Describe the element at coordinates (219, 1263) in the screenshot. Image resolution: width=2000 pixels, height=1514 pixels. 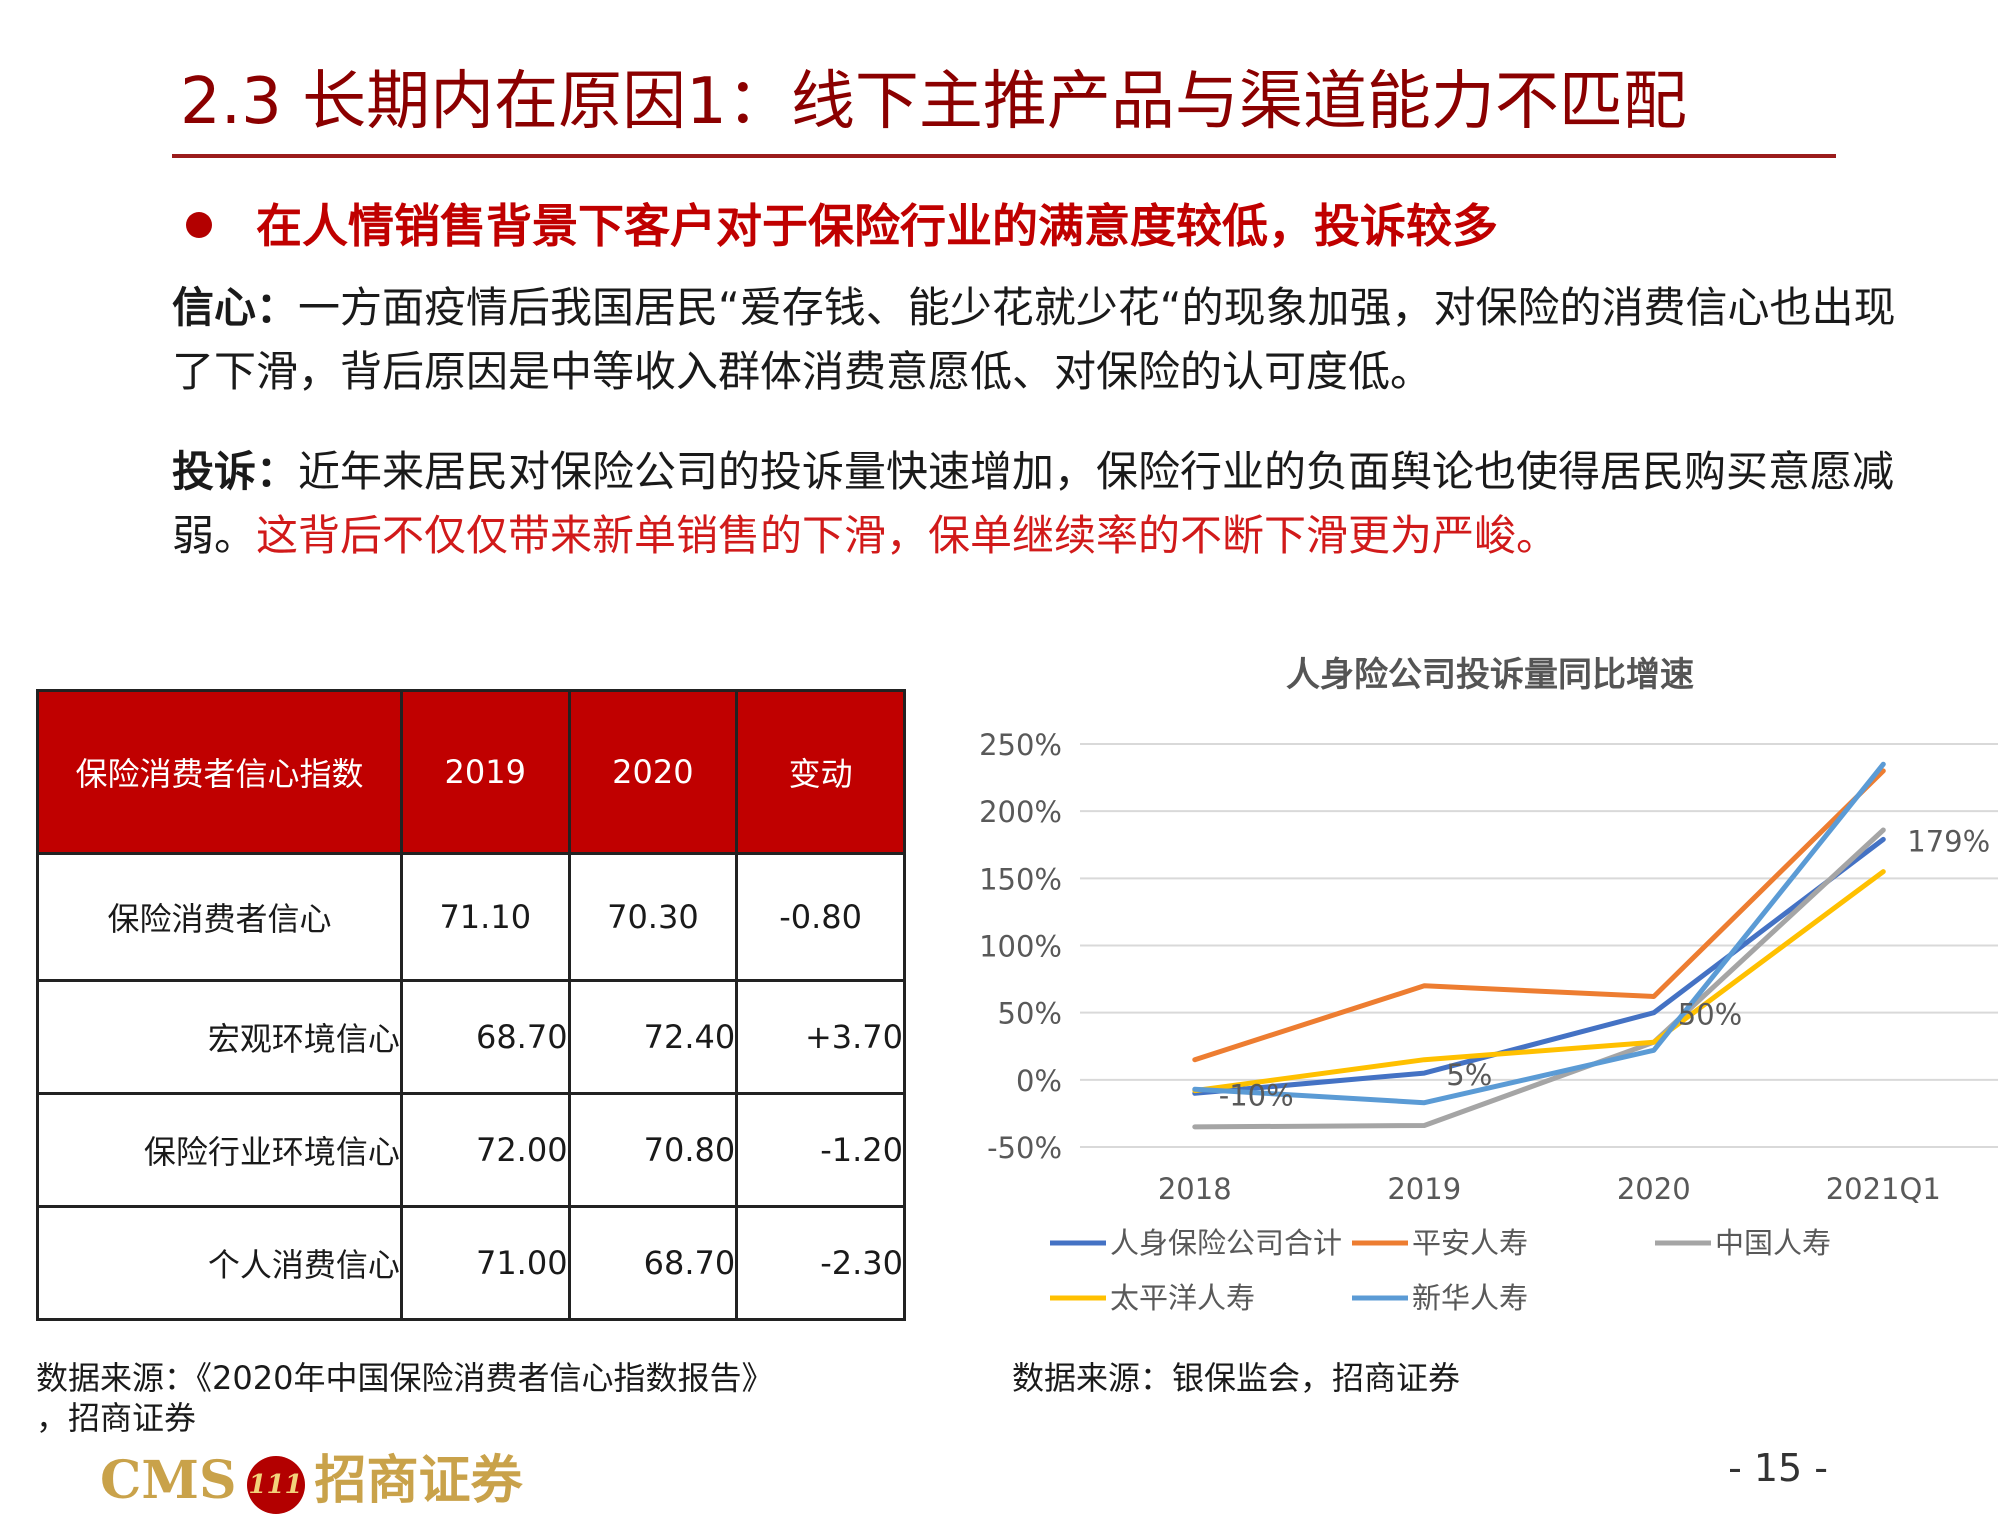
I see `table-cell-name: 个人消费信心` at that location.